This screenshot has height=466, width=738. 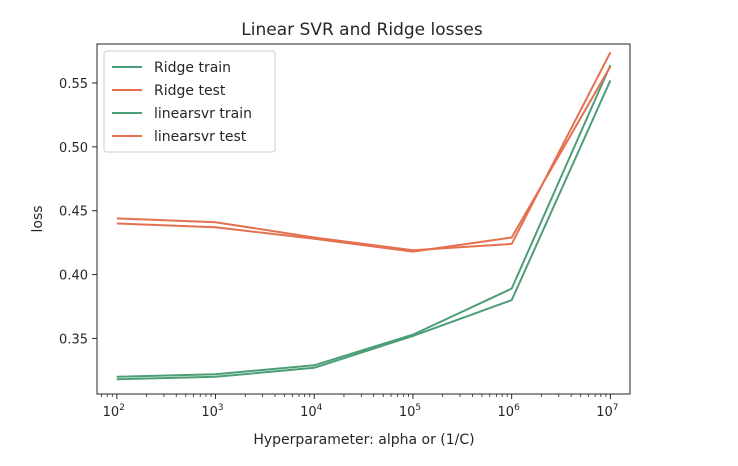 What do you see at coordinates (114, 411) in the screenshot?
I see `x-tick-label: 10²` at bounding box center [114, 411].